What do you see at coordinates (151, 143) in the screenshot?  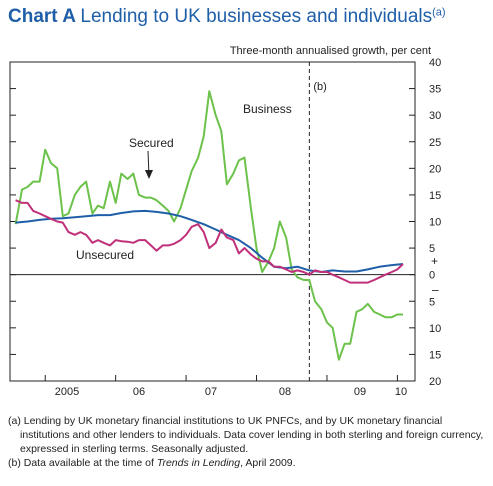 I see `annotation-secured: Secured` at bounding box center [151, 143].